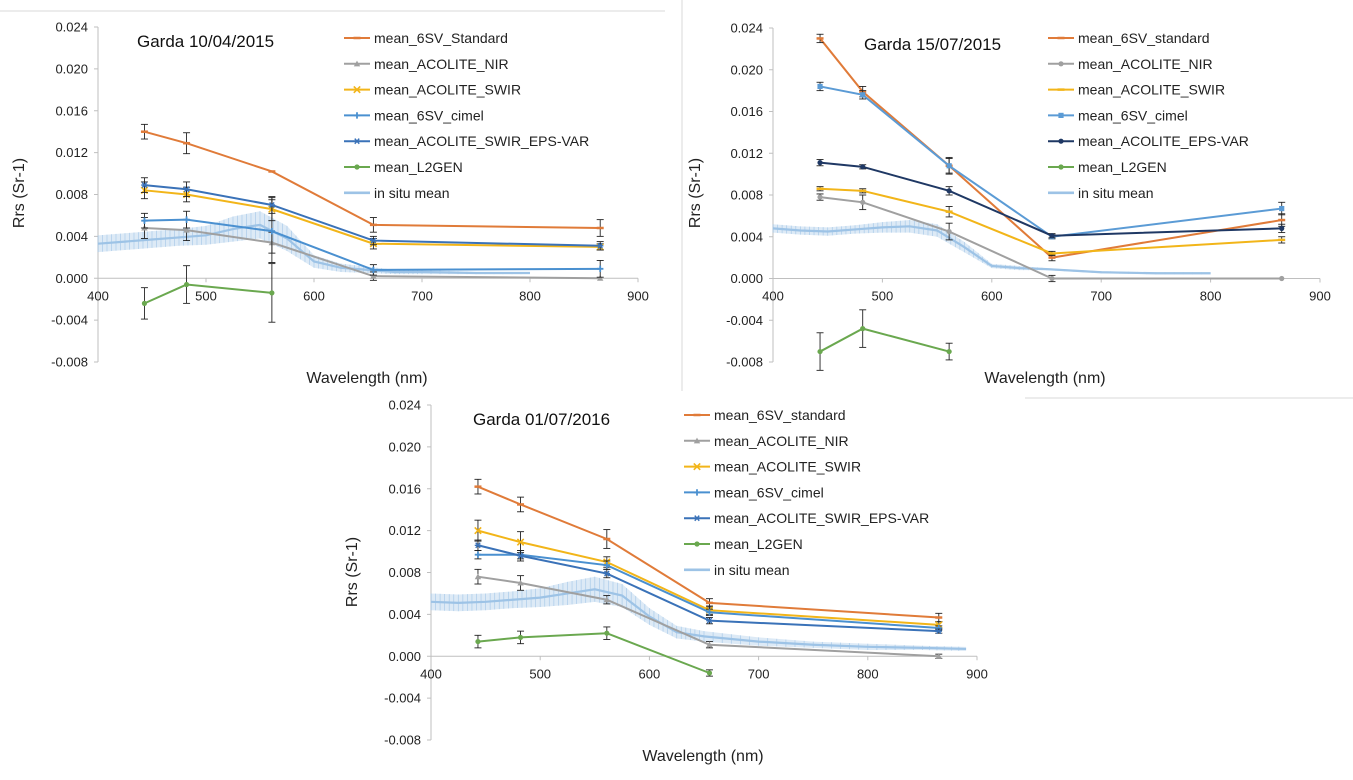  Describe the element at coordinates (932, 44) in the screenshot. I see `chart-title: Garda 15/07/2015` at that location.